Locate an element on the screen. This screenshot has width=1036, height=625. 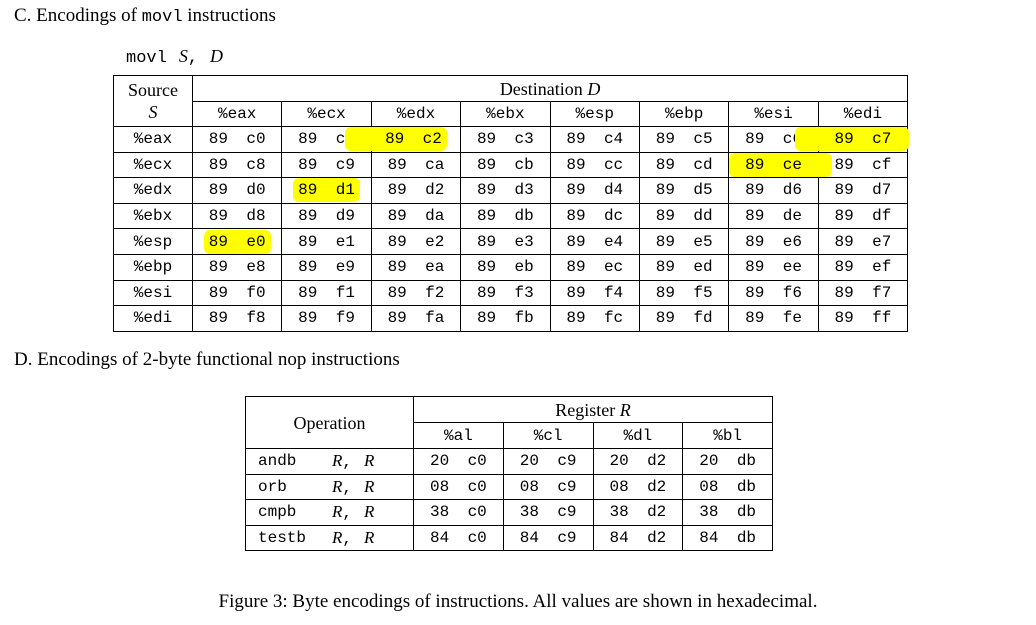
instr-mnemonic: movl is located at coordinates (146, 58).